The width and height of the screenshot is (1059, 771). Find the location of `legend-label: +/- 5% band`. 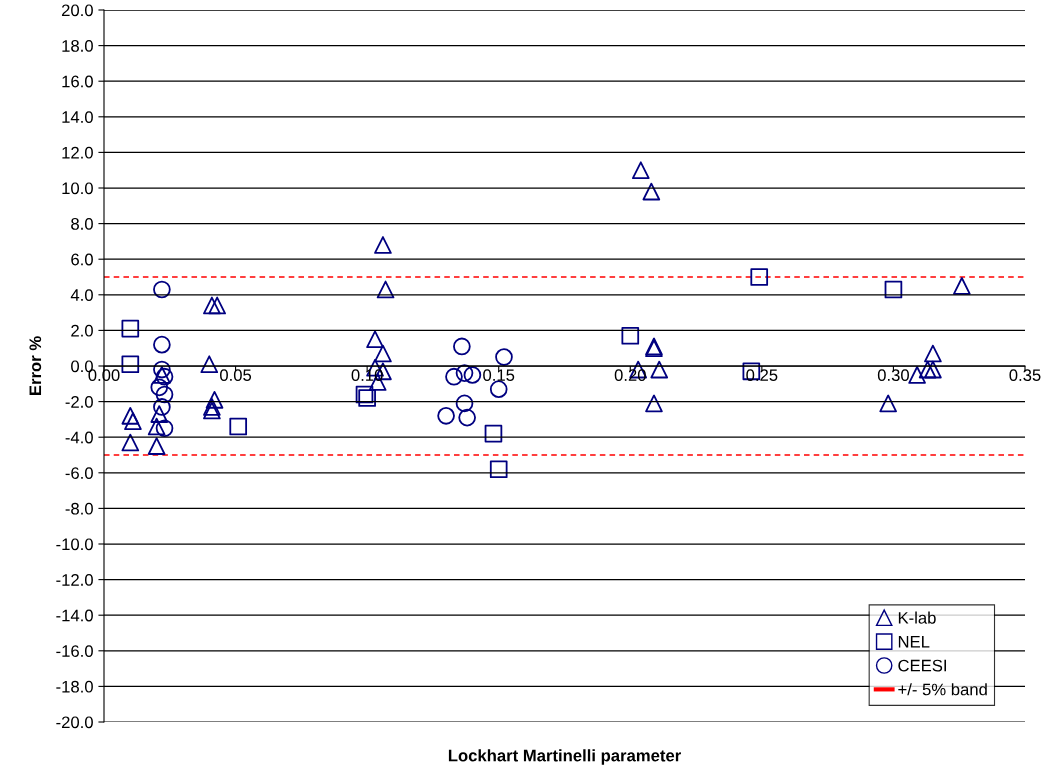

legend-label: +/- 5% band is located at coordinates (942, 689).